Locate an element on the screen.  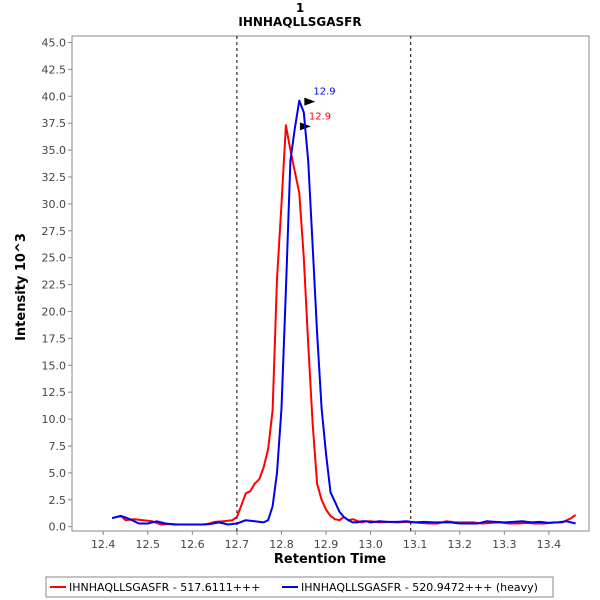
y-tick-label: 40.0 is located at coordinates (54, 96).